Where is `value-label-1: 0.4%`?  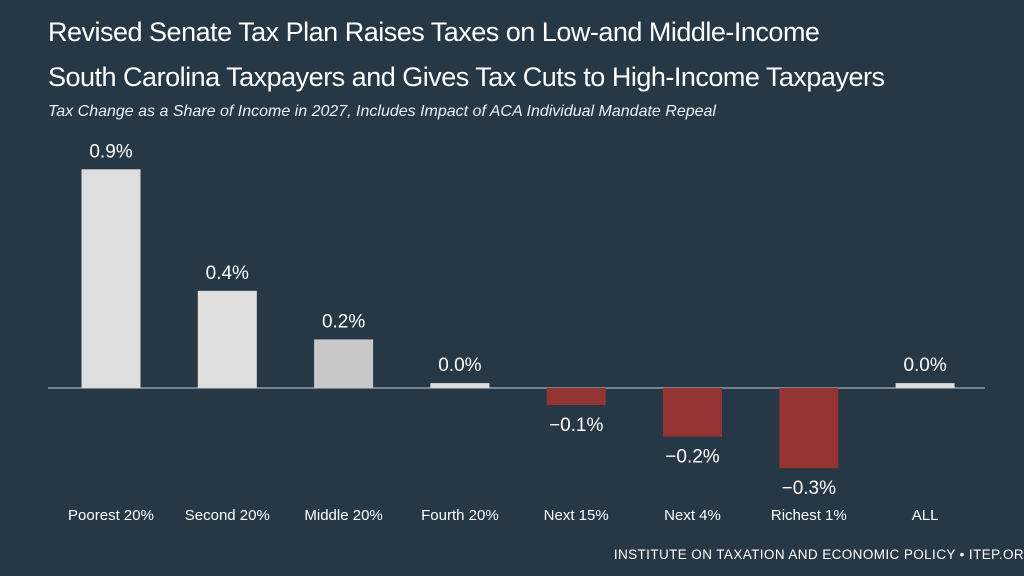
value-label-1: 0.4% is located at coordinates (227, 273).